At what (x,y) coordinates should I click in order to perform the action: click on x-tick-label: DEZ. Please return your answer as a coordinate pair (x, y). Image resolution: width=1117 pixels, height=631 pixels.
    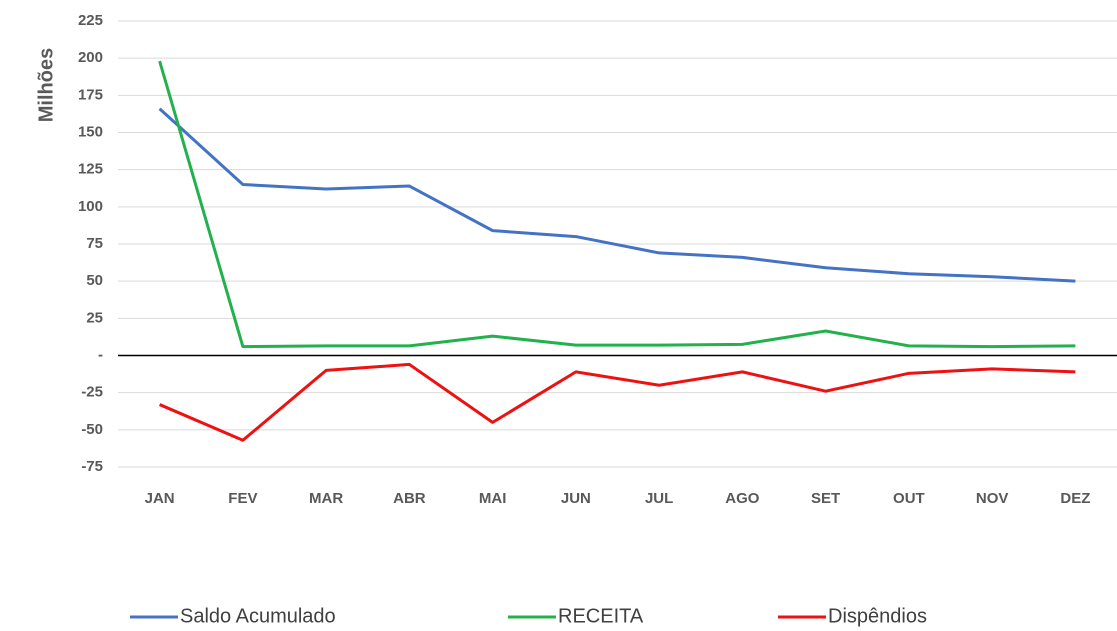
    Looking at the image, I should click on (1075, 498).